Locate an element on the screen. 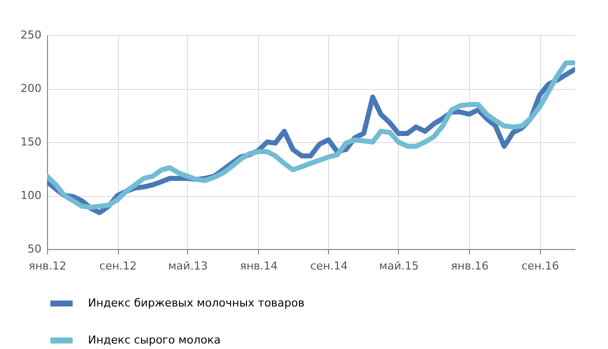 Image resolution: width=608 pixels, height=349 pixels. y-tick-label: 200 is located at coordinates (31, 88).